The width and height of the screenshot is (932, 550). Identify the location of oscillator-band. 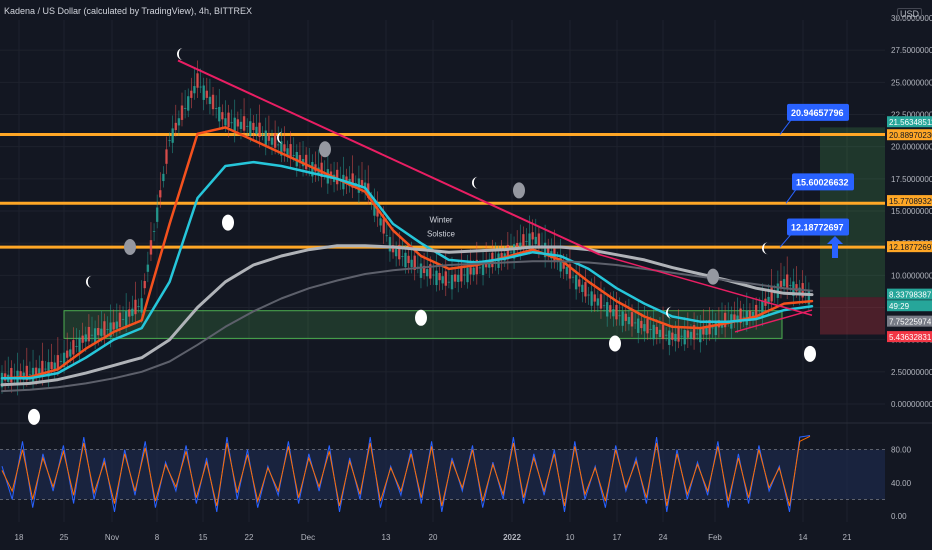
(442, 474).